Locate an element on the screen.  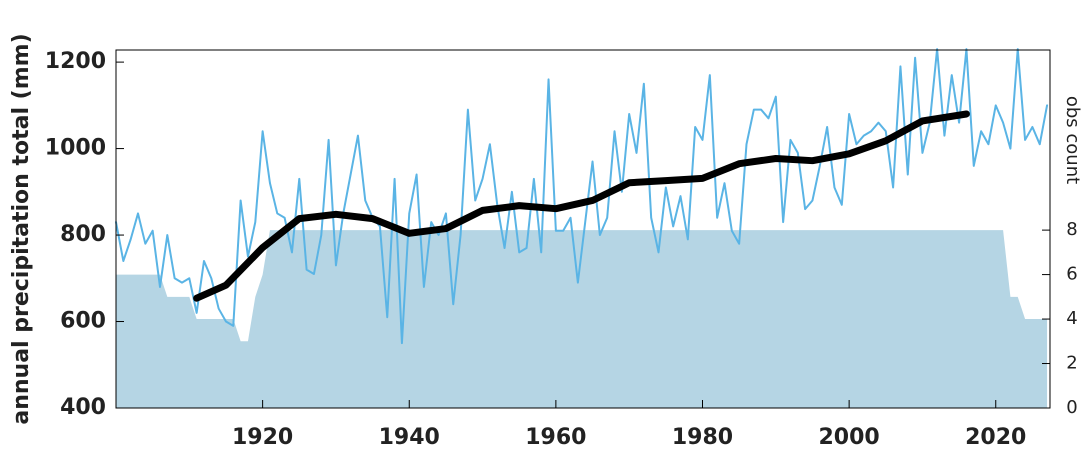
y-tick-label: 1200 is located at coordinates (75, 61).